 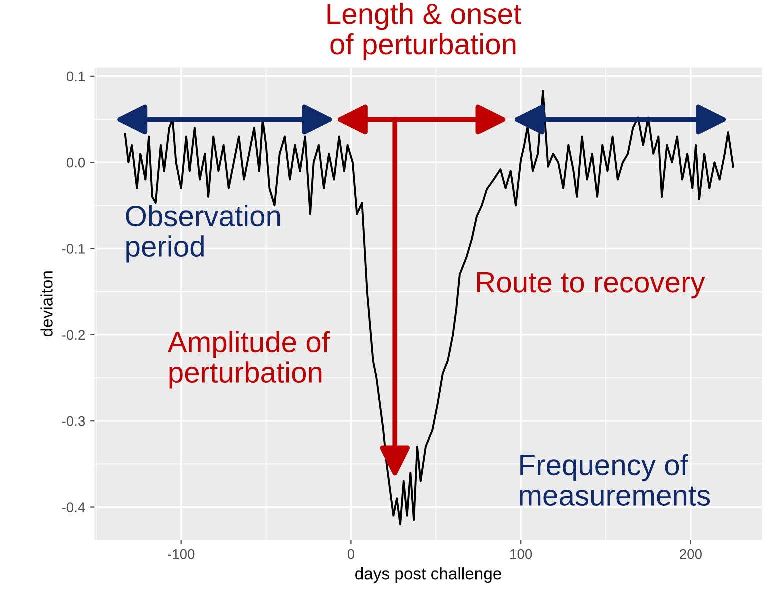 I want to click on y-tick-label: 0.1, so click(x=76, y=77).